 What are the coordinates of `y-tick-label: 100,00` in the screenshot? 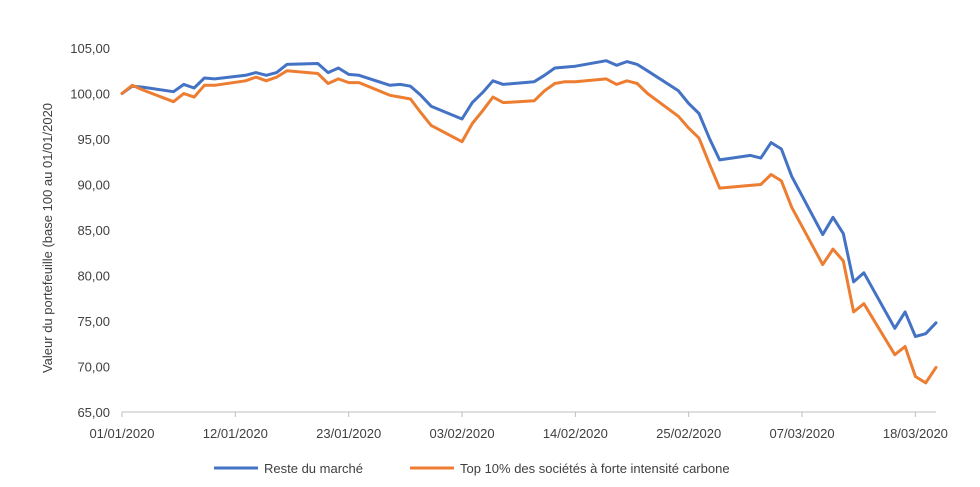 It's located at (90, 94).